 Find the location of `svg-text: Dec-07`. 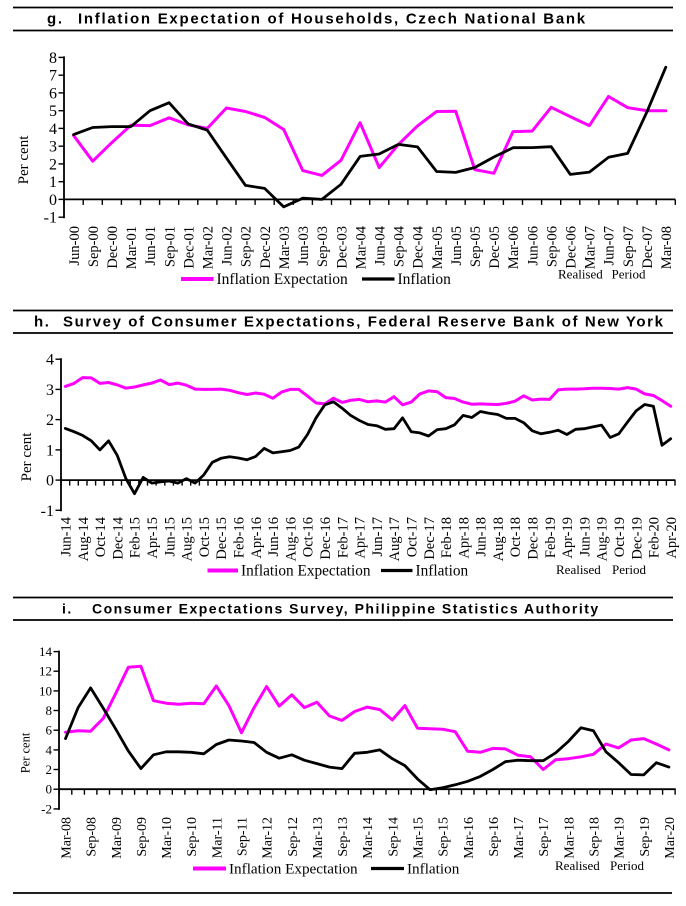

svg-text: Dec-07 is located at coordinates (648, 247).